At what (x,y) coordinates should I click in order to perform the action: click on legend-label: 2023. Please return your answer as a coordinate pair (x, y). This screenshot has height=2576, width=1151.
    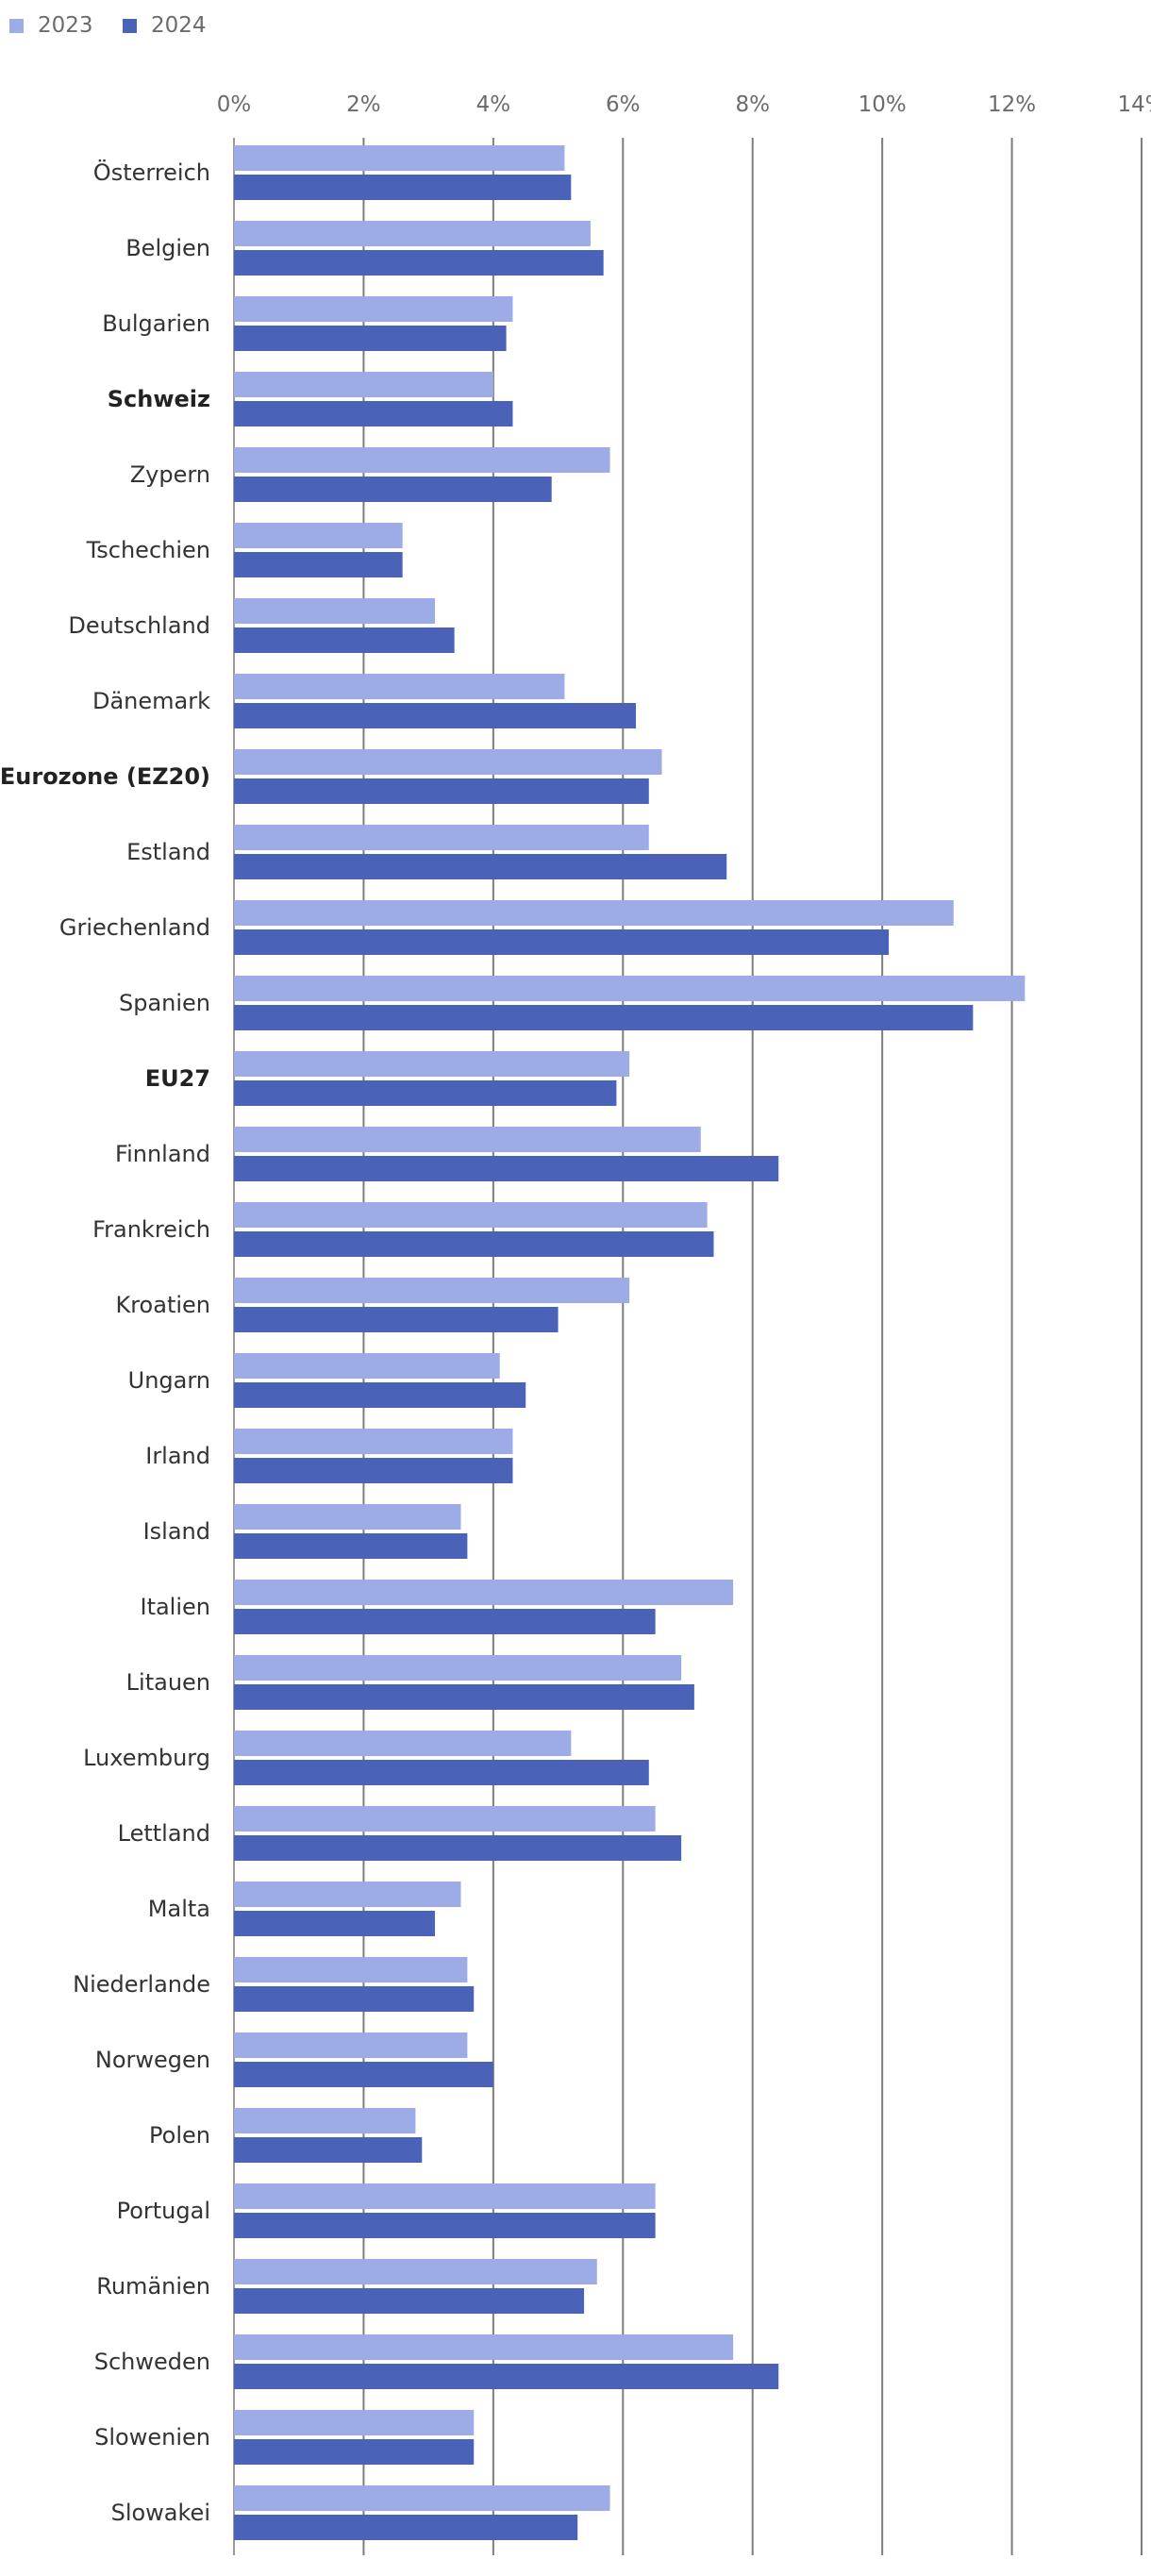
    Looking at the image, I should click on (65, 25).